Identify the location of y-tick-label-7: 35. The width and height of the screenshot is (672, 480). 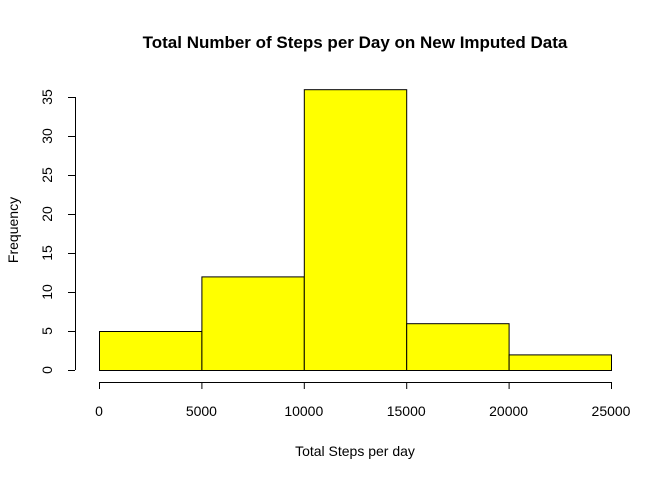
(47, 97).